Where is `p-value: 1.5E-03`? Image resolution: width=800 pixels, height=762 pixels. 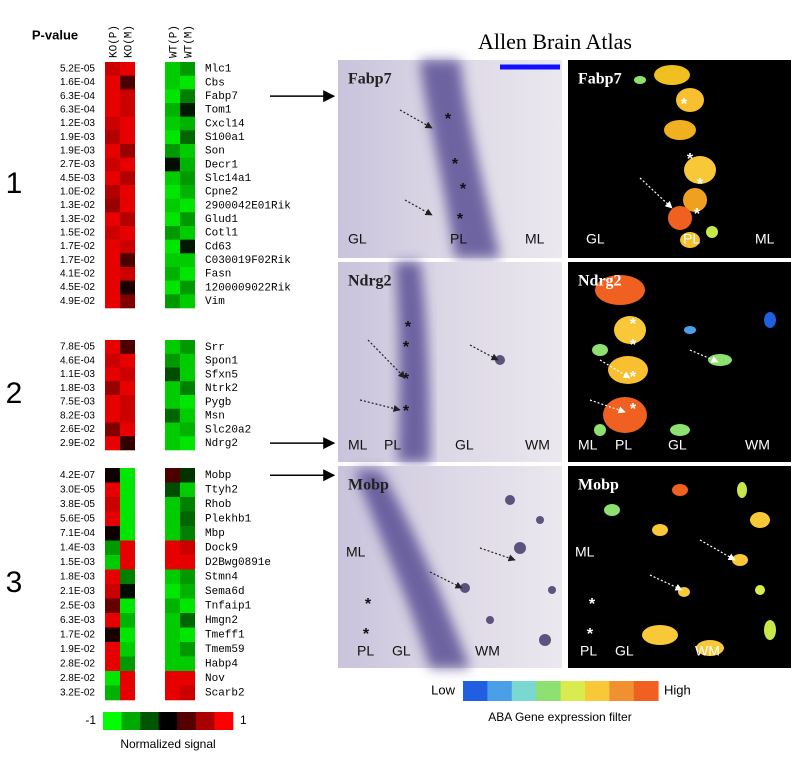 p-value: 1.5E-03 is located at coordinates (77, 562).